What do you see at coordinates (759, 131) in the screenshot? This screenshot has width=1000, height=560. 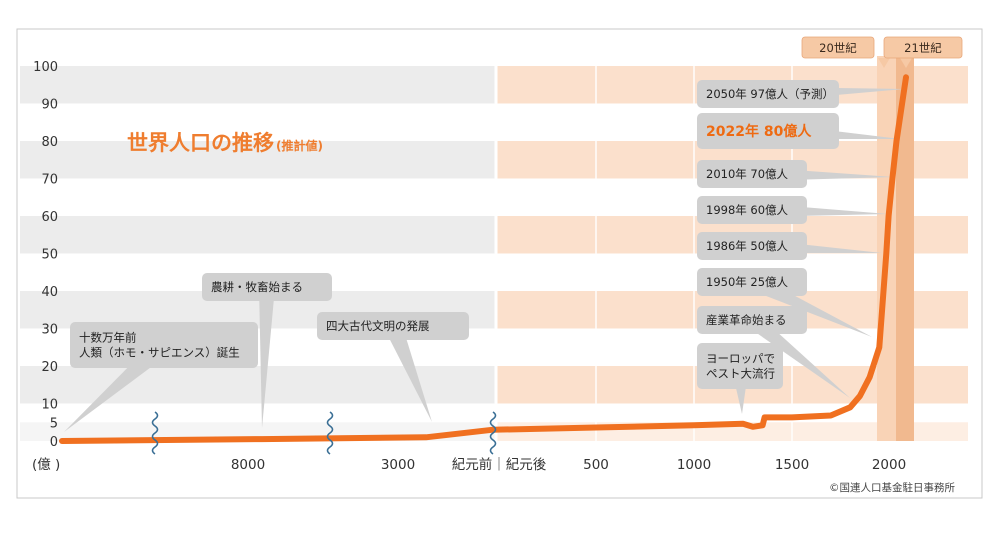 I see `callout-p2022-text-0: 2022年 80億人` at bounding box center [759, 131].